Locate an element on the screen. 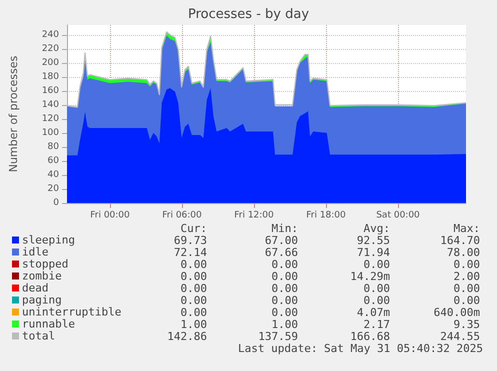 This screenshot has height=371, width=497. text: 67.00 is located at coordinates (281, 240).